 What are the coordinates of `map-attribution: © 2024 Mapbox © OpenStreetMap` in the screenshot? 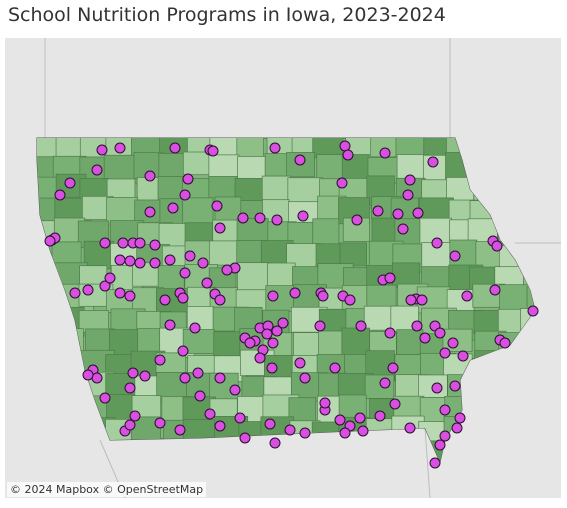 It's located at (107, 489).